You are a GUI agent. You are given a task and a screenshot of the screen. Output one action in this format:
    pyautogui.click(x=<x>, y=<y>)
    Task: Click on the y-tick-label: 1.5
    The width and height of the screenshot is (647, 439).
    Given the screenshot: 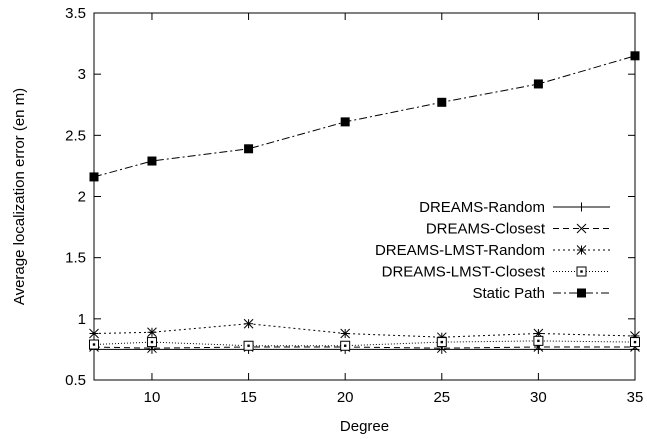 What is the action you would take?
    pyautogui.click(x=75, y=258)
    